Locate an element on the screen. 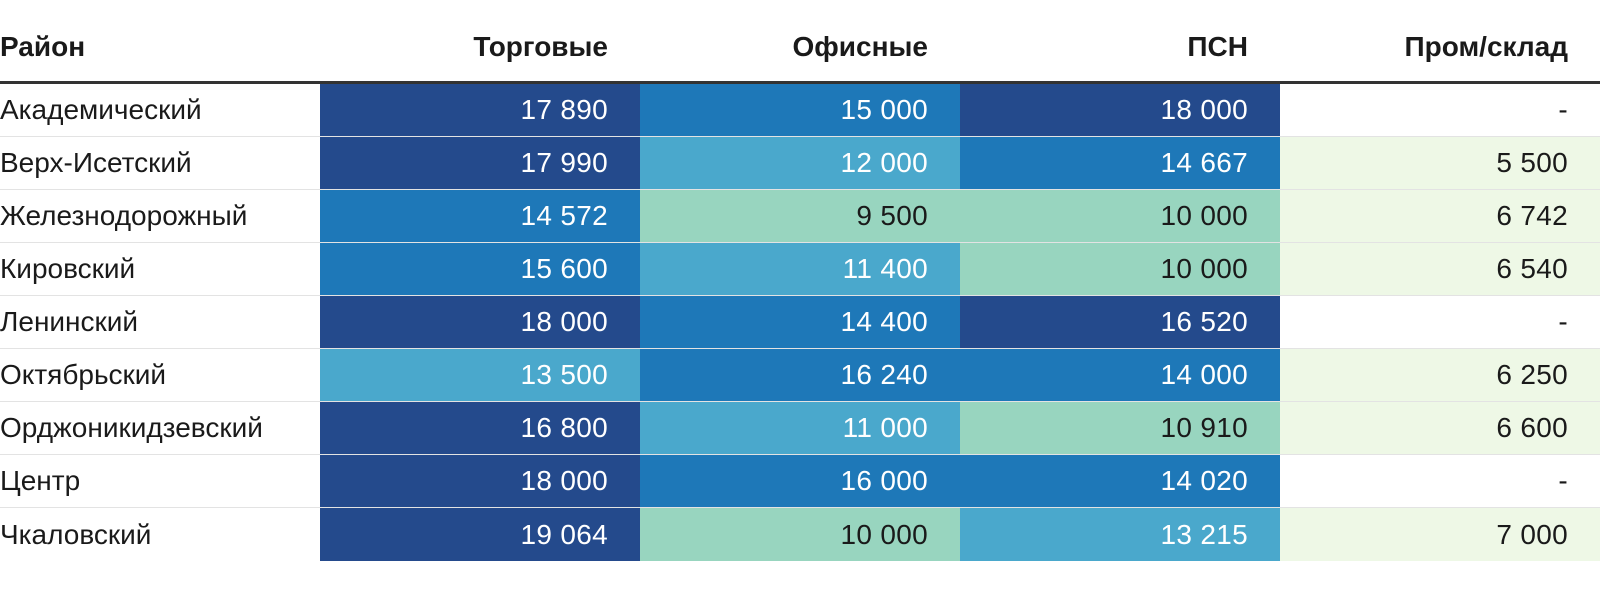 The height and width of the screenshot is (592, 1600). table-row: Железнодорожный 14 572 9 500 10 000 6 742 is located at coordinates (800, 216).